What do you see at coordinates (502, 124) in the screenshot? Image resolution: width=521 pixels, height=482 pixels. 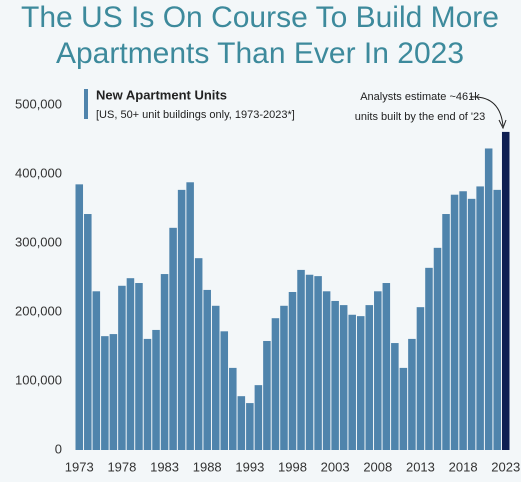 I see `annotation-arrowhead` at bounding box center [502, 124].